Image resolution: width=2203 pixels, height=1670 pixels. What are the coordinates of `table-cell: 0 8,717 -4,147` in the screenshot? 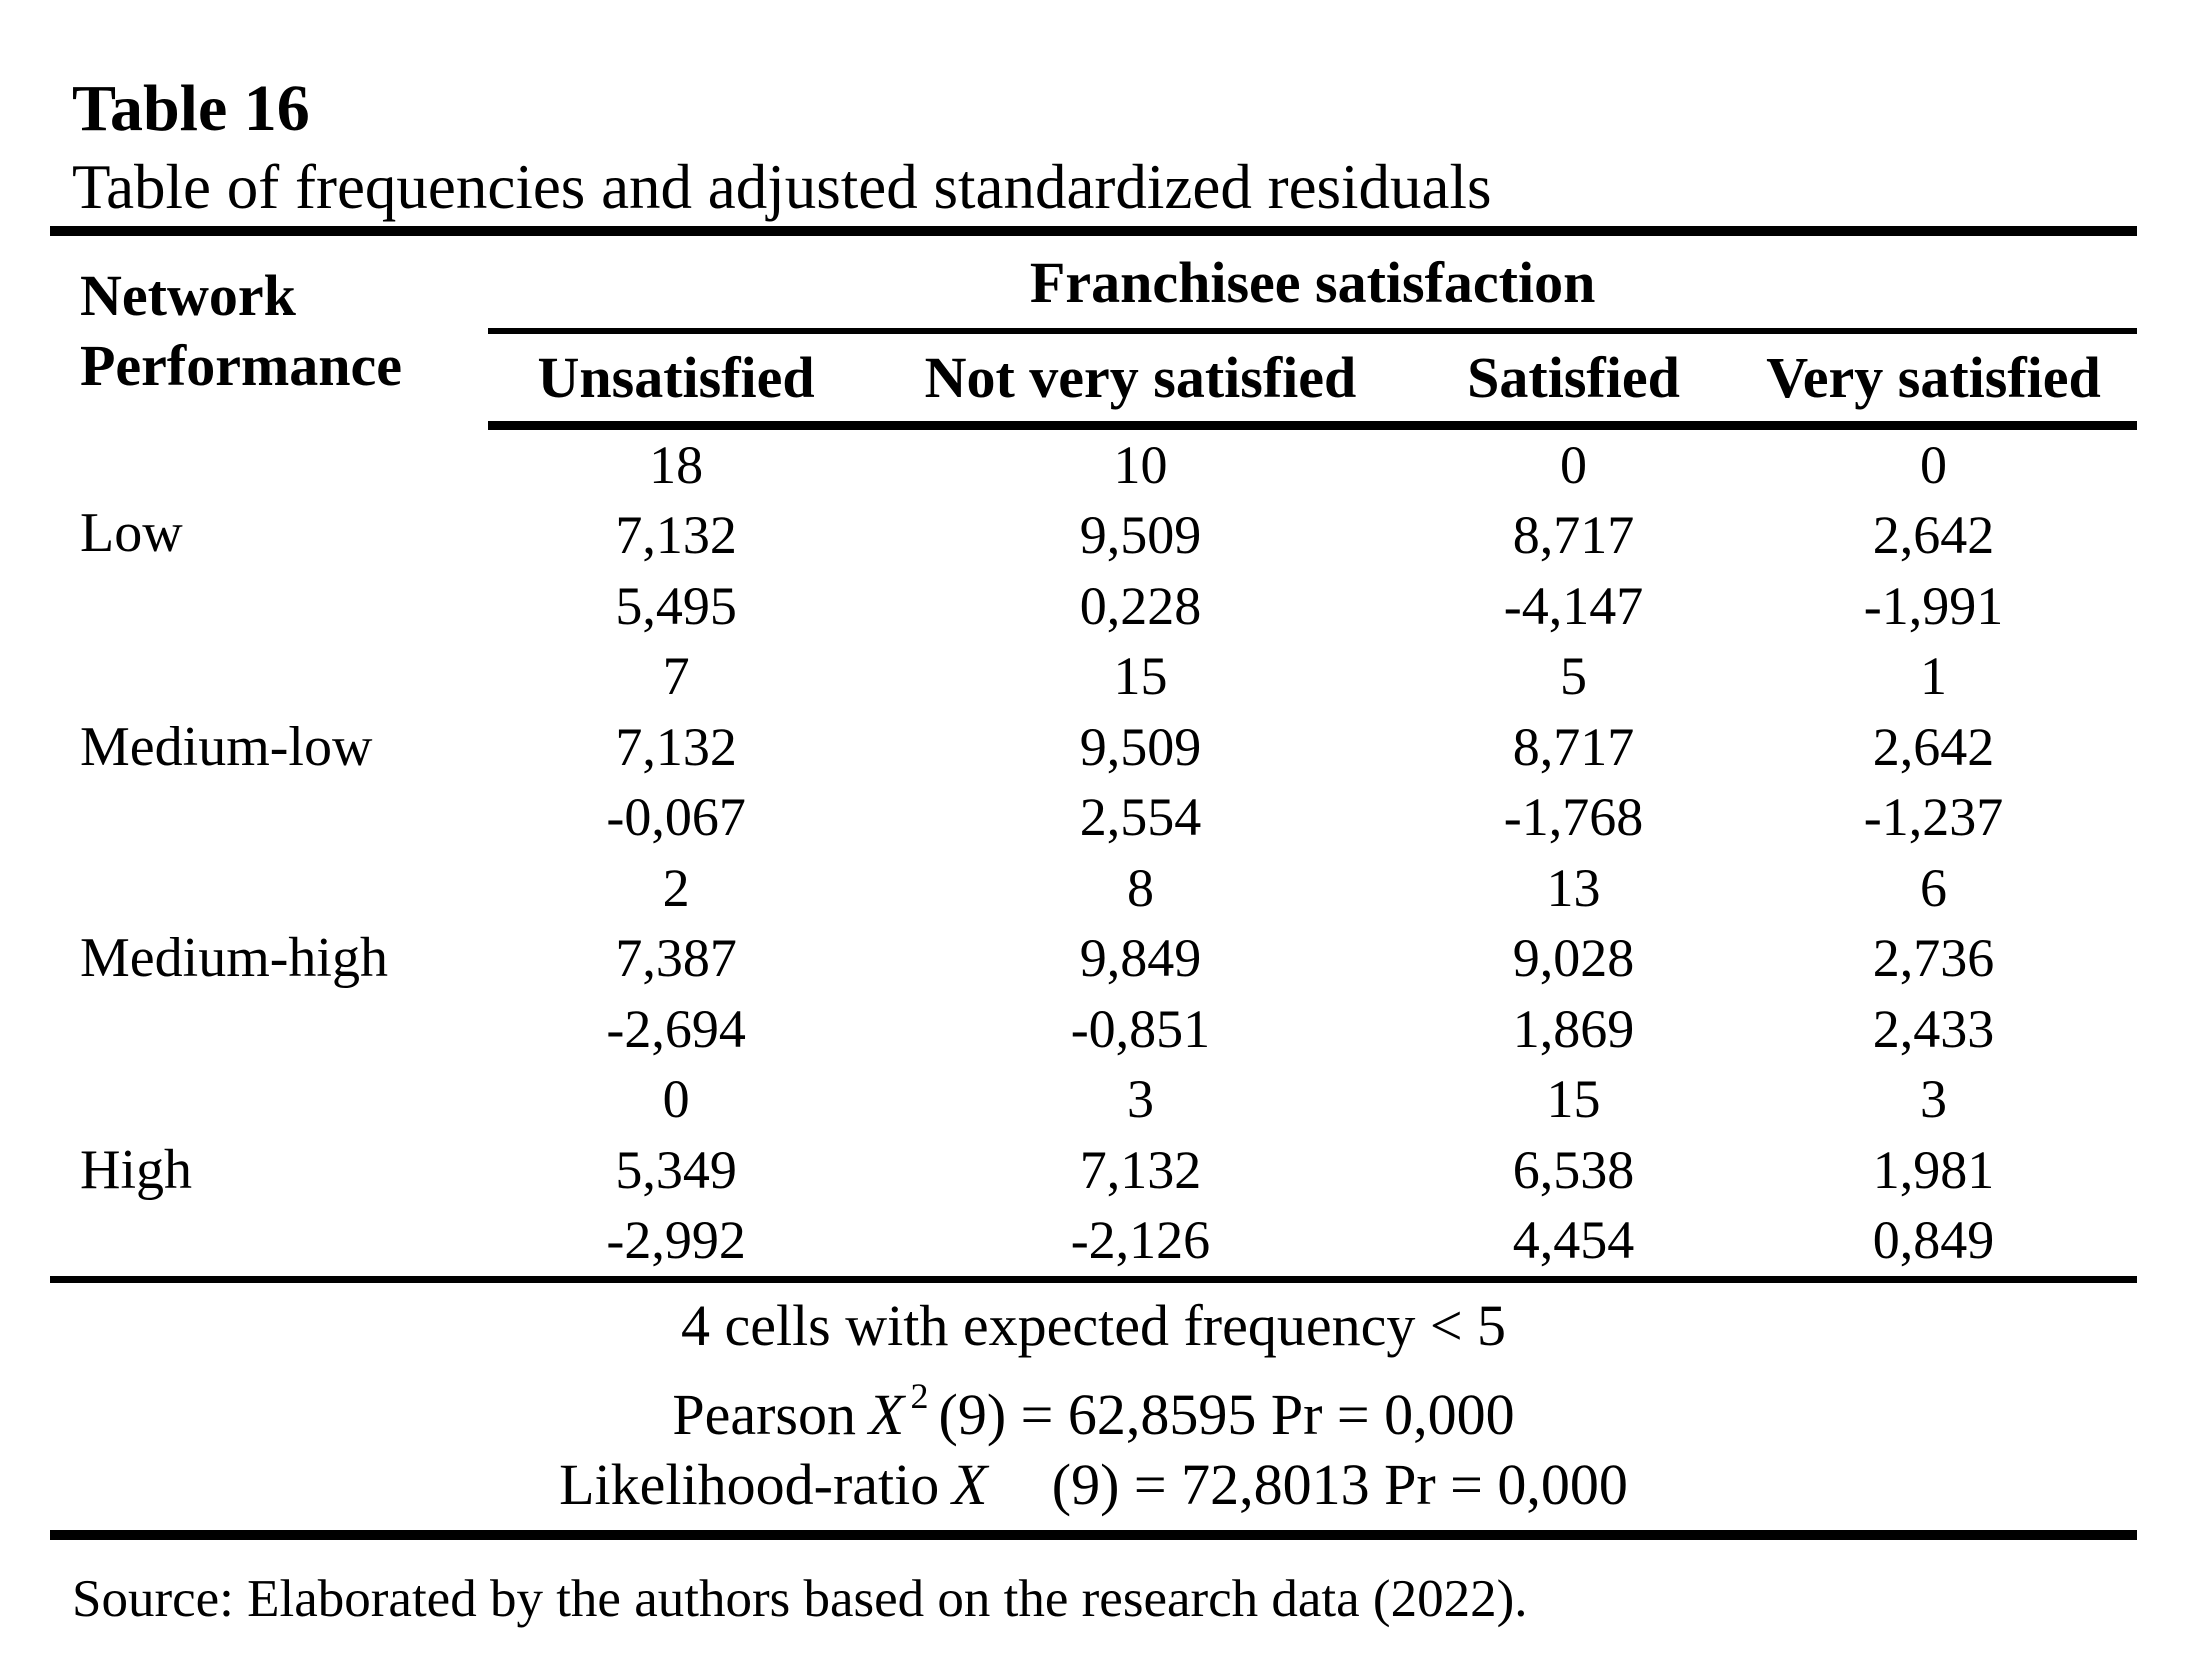 It's located at (1573, 533).